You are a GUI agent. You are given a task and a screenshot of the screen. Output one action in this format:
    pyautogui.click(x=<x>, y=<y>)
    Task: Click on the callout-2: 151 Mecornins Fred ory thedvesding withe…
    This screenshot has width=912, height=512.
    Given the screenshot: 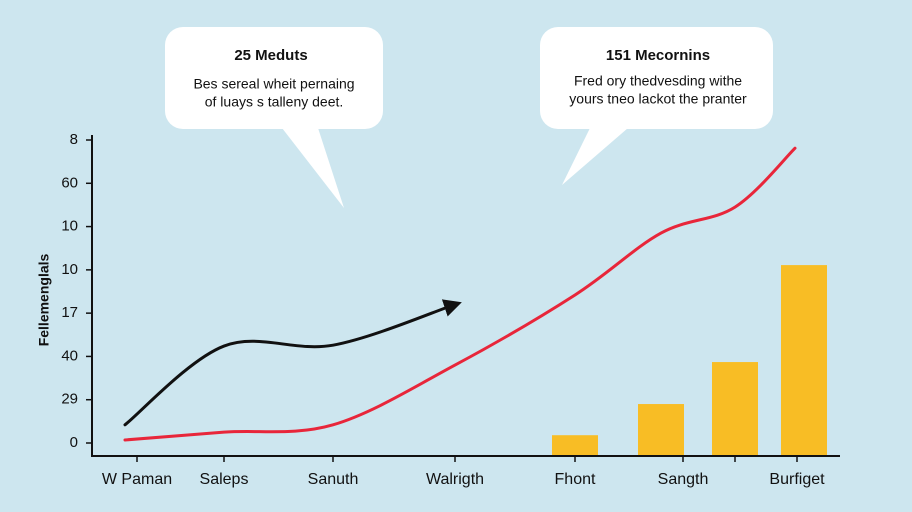 What is the action you would take?
    pyautogui.click(x=656, y=106)
    